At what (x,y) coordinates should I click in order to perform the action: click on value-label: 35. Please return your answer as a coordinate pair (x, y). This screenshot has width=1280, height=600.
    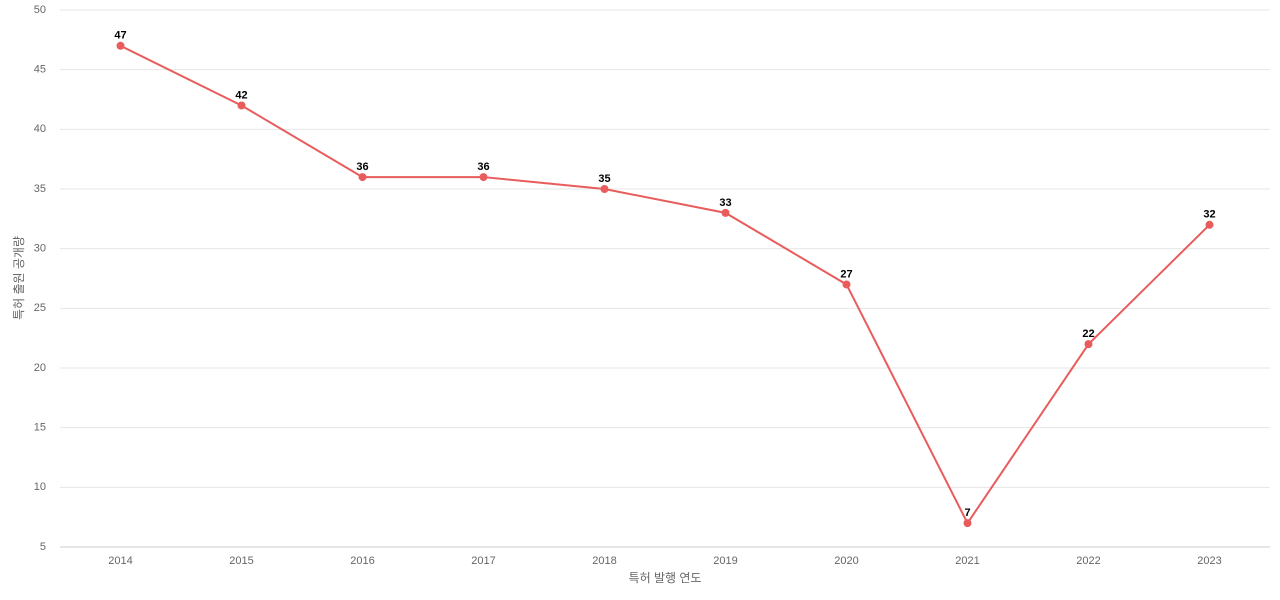
    Looking at the image, I should click on (604, 179).